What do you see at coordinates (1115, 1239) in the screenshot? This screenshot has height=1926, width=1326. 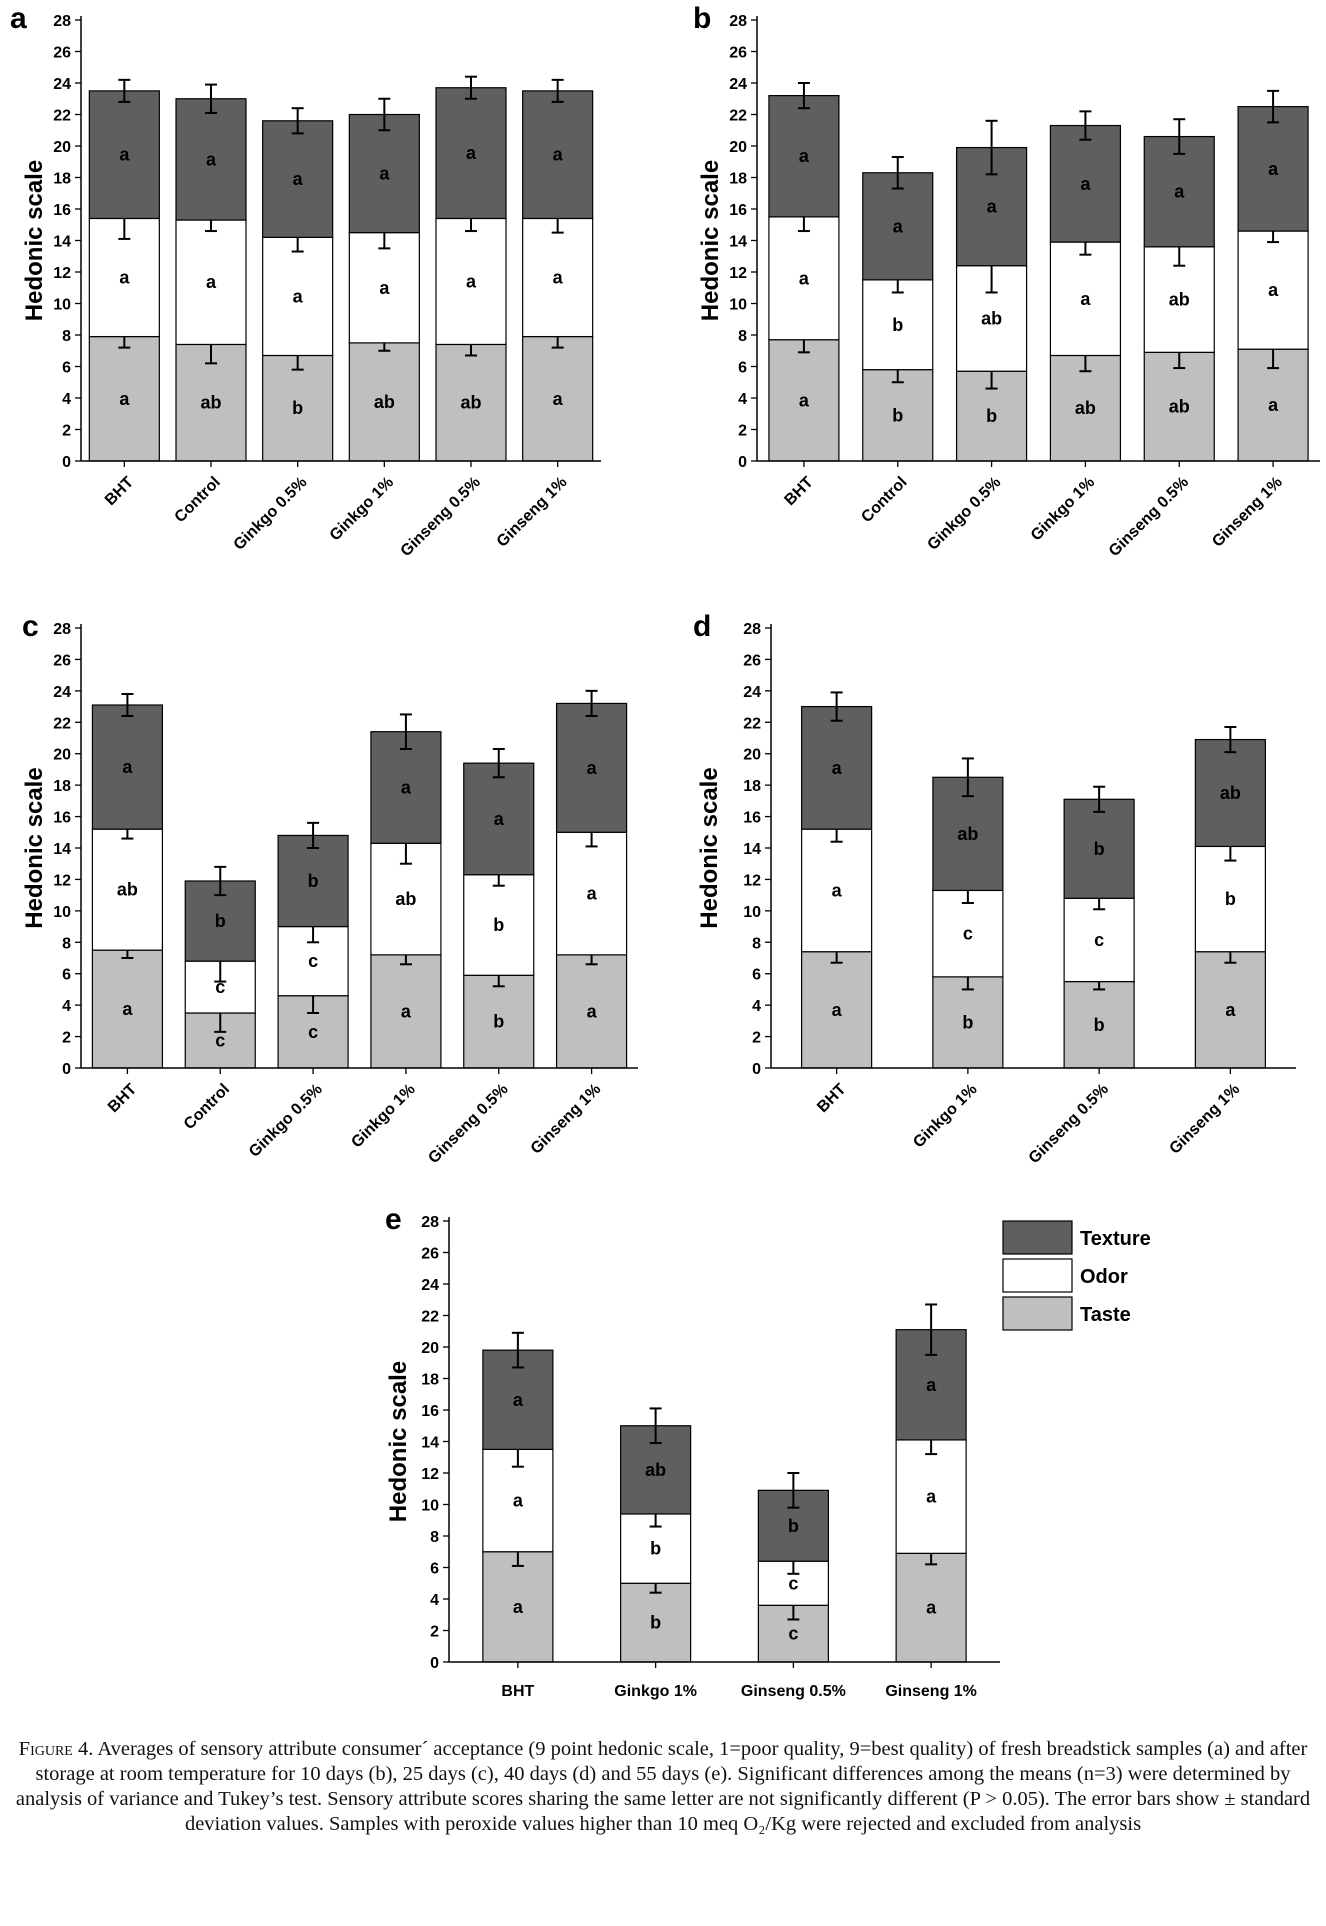 I see `legend-label-texture: Texture` at bounding box center [1115, 1239].